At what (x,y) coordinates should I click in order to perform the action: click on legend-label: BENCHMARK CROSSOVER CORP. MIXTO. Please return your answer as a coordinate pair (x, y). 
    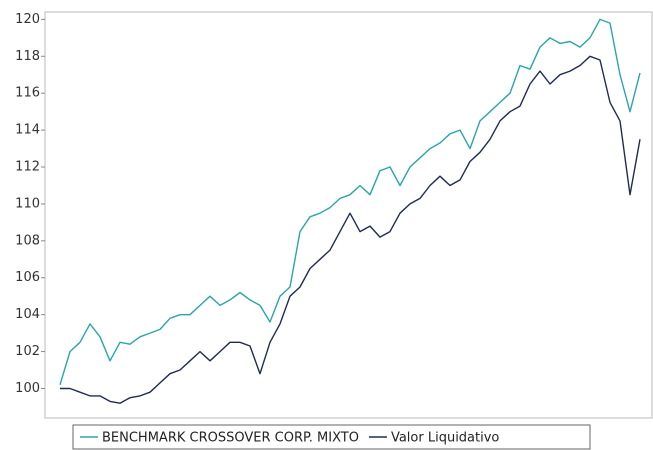
    Looking at the image, I should click on (230, 438).